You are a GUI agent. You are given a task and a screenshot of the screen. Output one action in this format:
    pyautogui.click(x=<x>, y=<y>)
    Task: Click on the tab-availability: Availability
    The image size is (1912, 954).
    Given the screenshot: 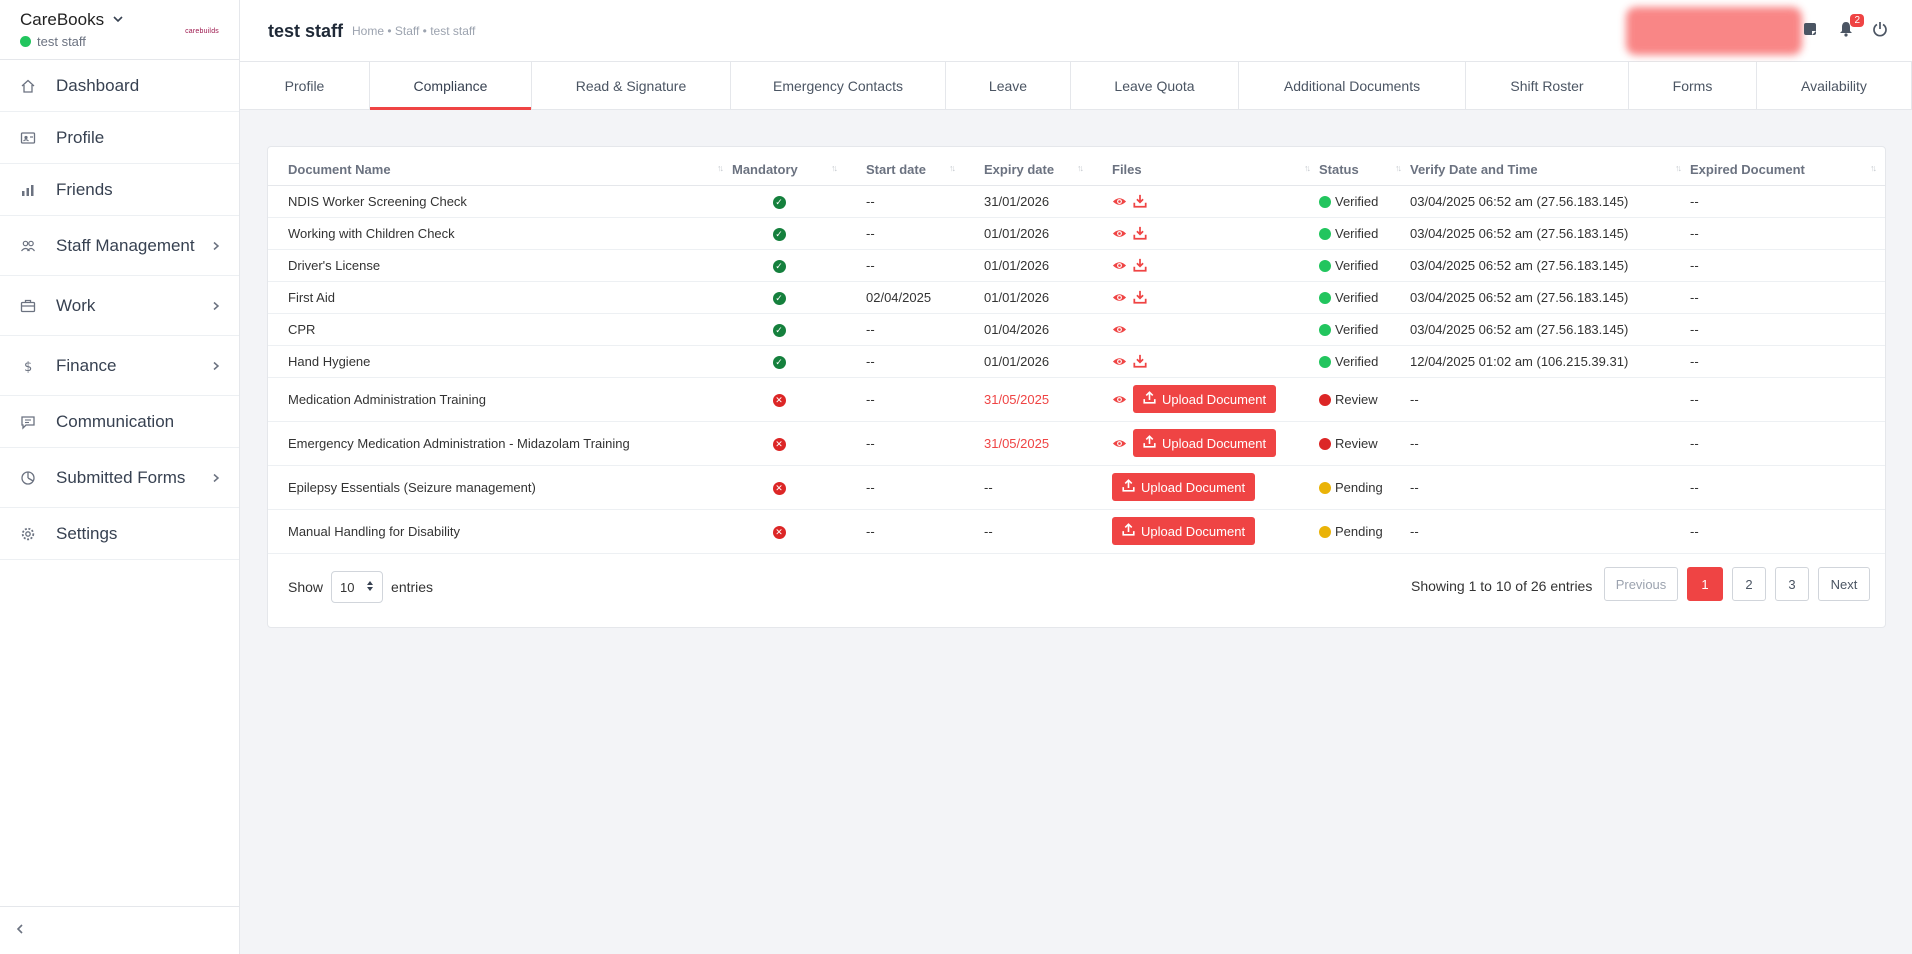 What is the action you would take?
    pyautogui.click(x=1834, y=86)
    